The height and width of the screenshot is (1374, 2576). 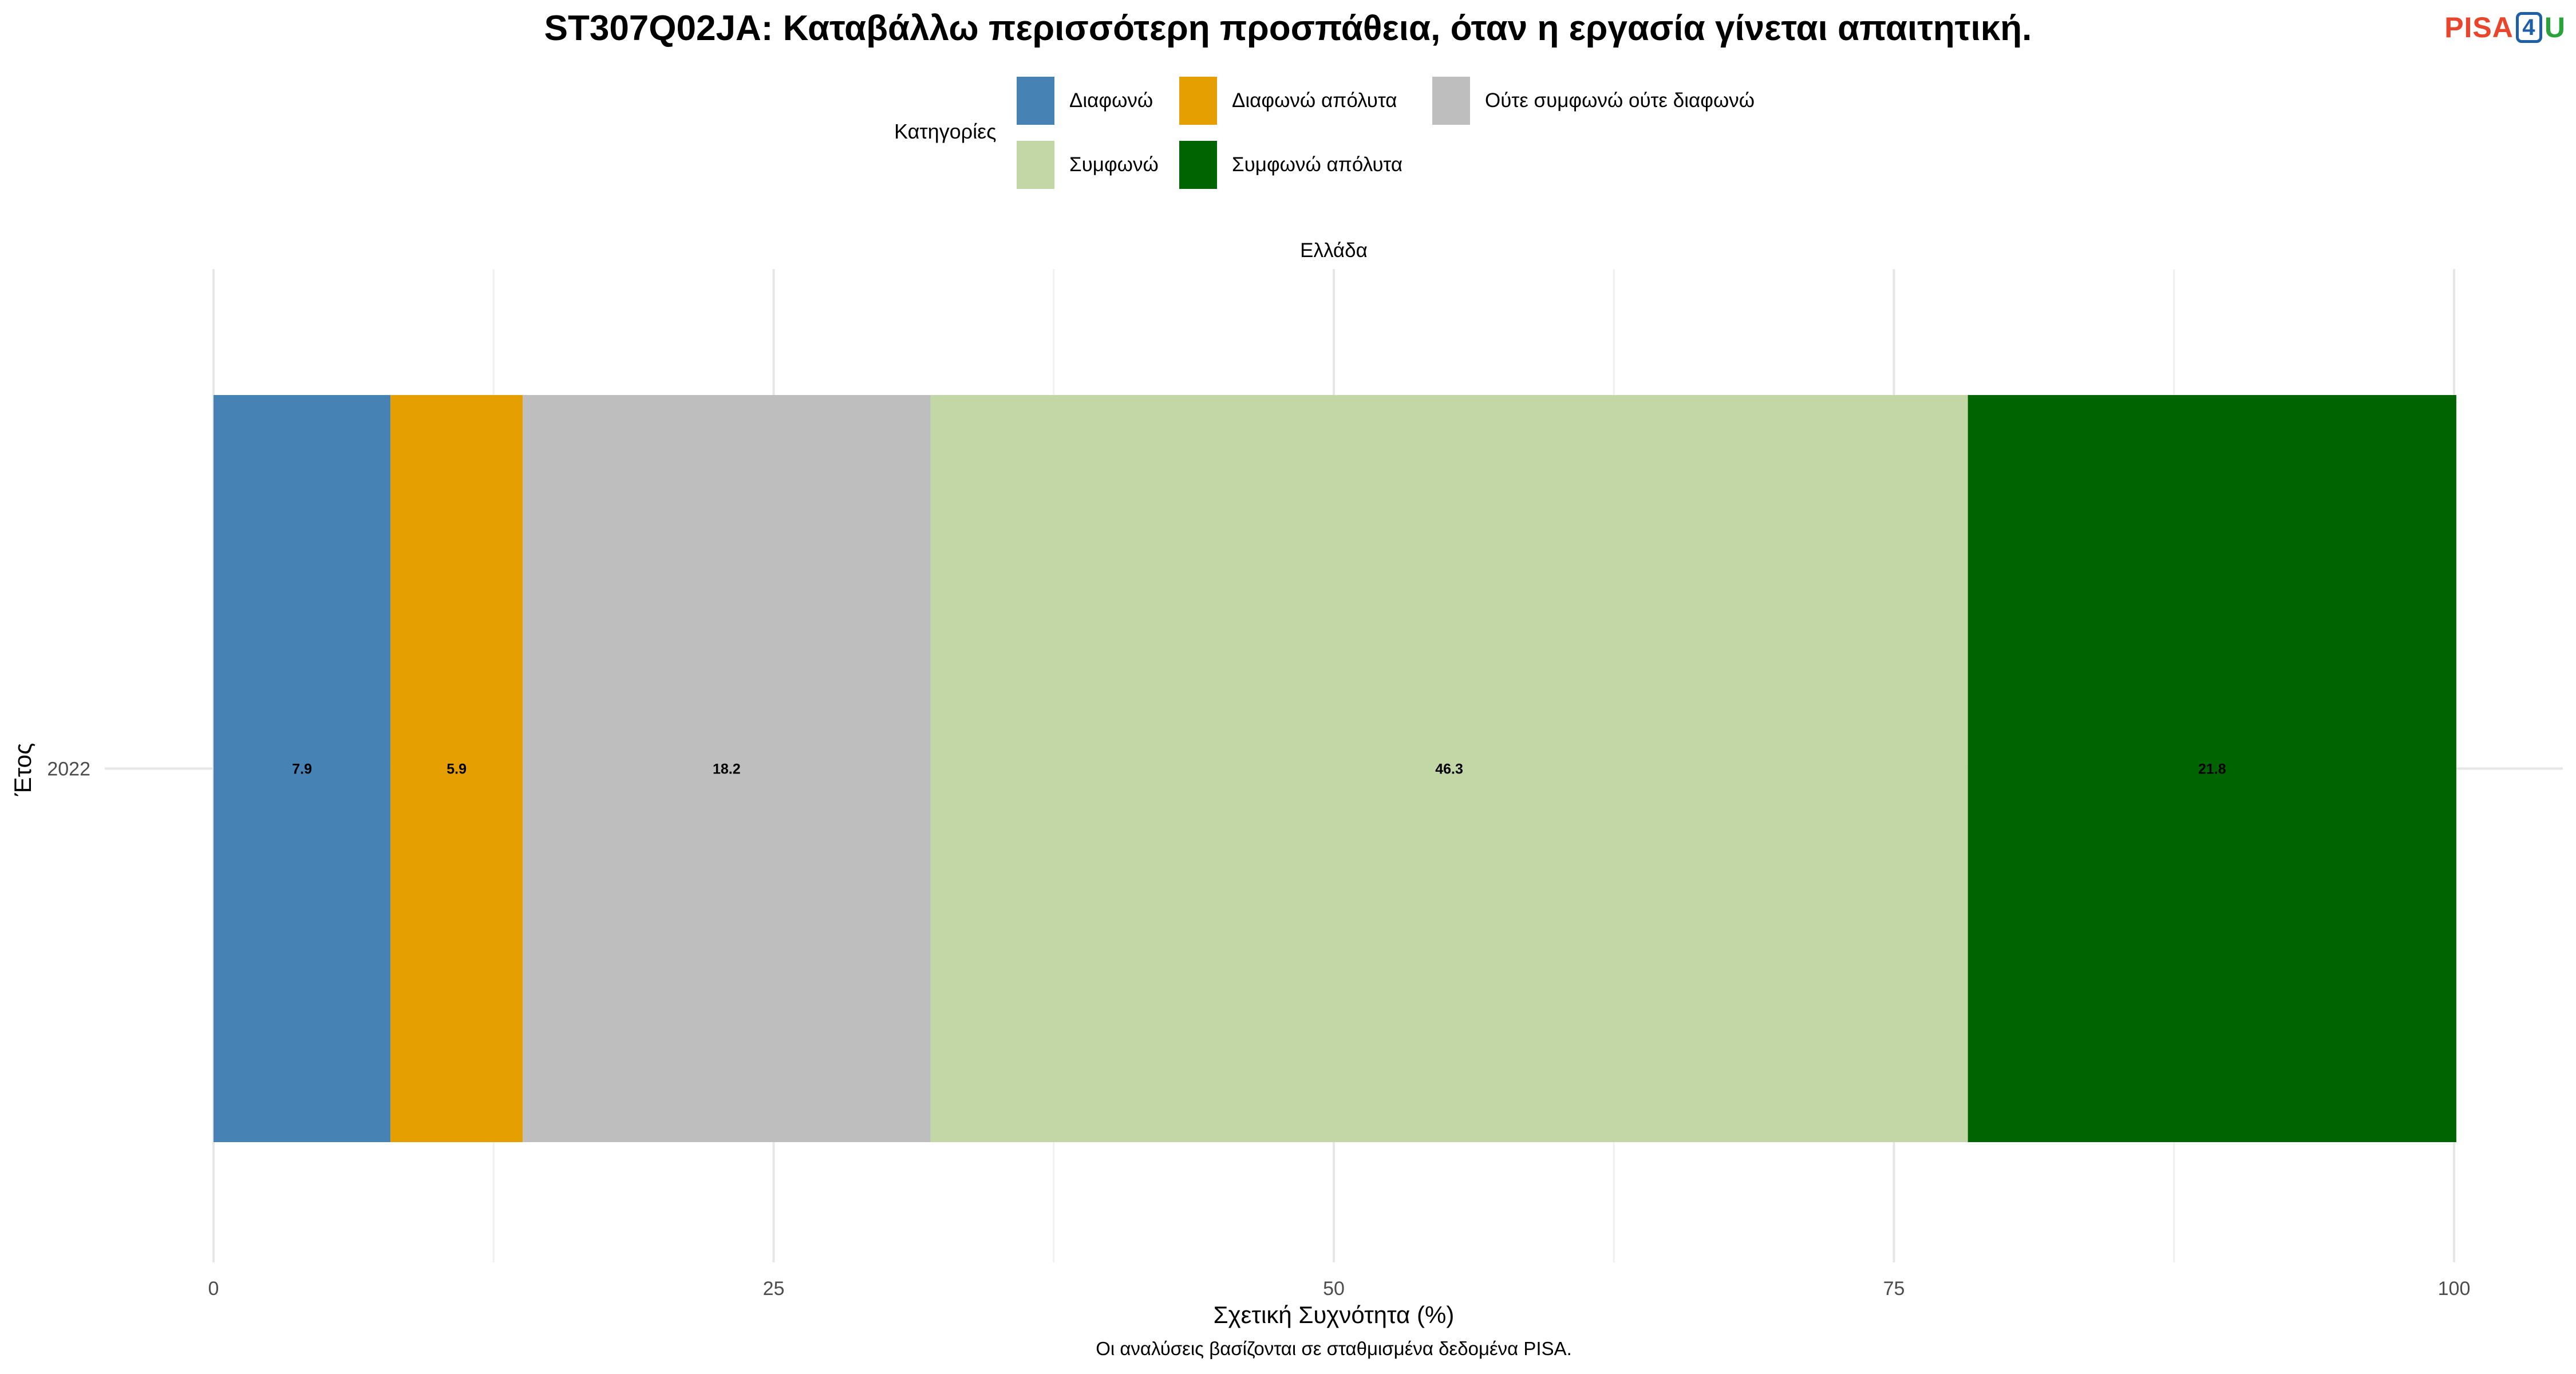 I want to click on logo-text-four: 4, so click(x=2528, y=27).